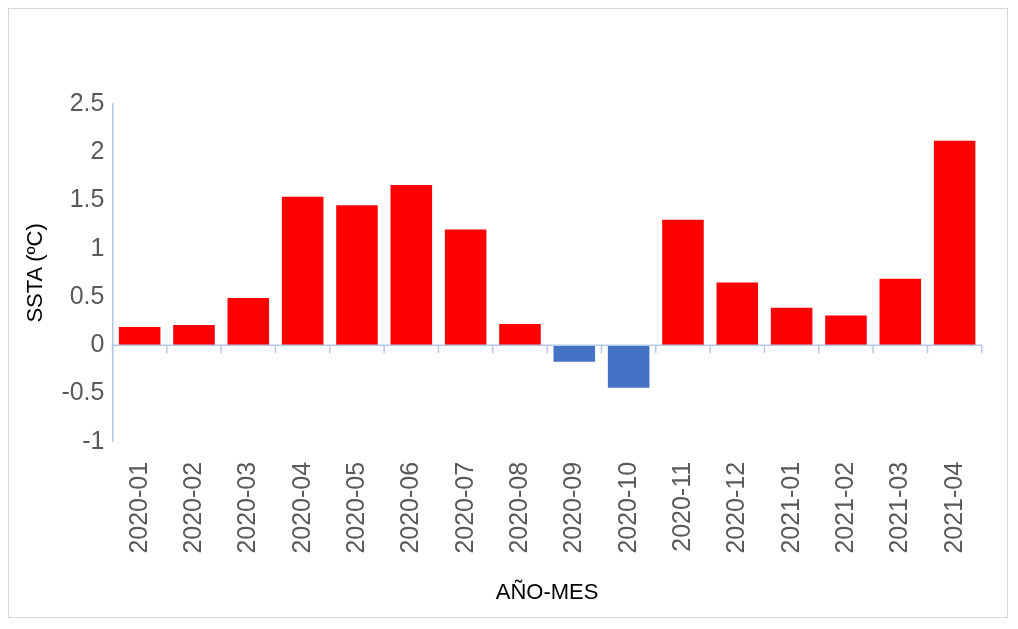 The width and height of the screenshot is (1018, 629). What do you see at coordinates (246, 507) in the screenshot?
I see `x-tick-label: 2020-03` at bounding box center [246, 507].